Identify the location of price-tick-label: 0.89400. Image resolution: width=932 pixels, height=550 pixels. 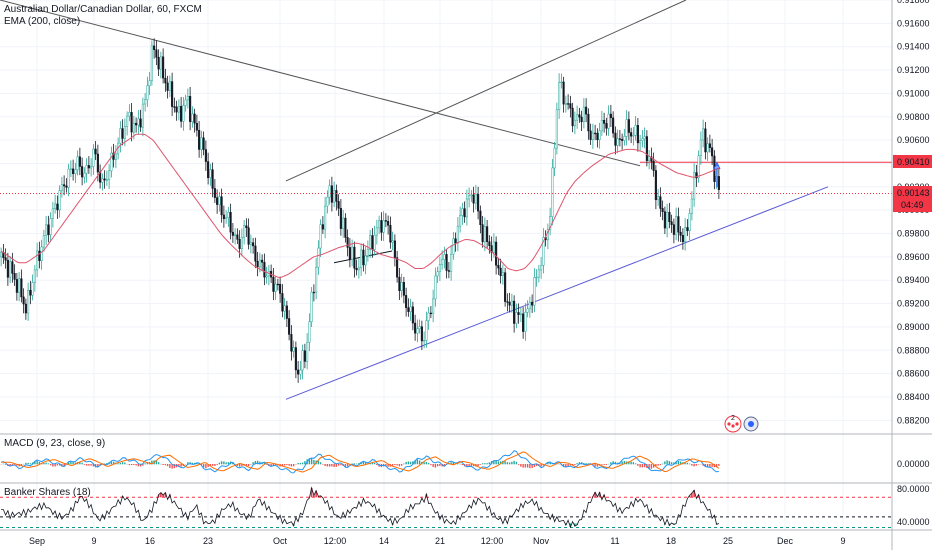
(913, 280).